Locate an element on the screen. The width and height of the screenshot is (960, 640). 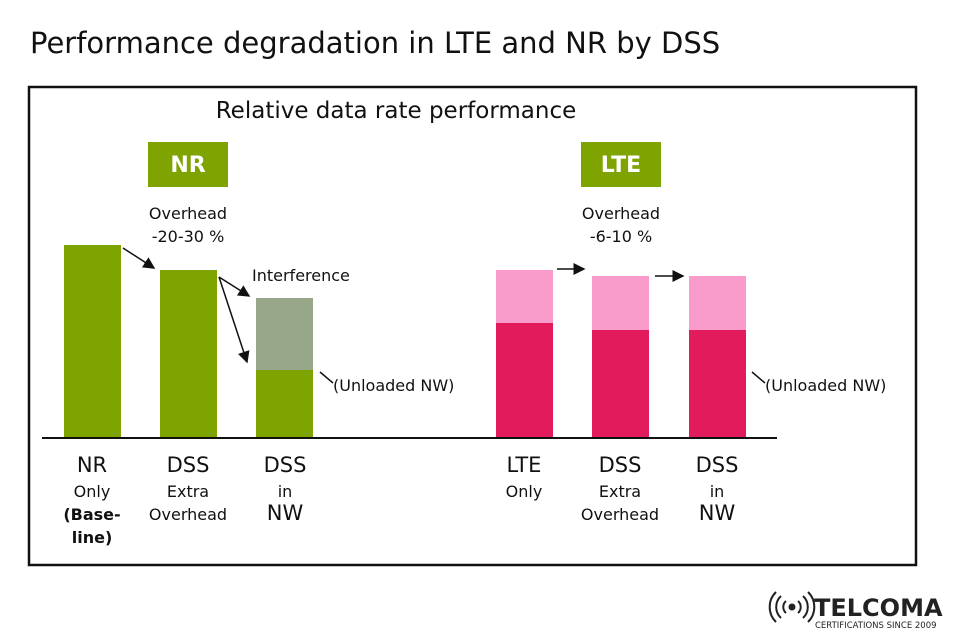
group-label: NR is located at coordinates (187, 165).